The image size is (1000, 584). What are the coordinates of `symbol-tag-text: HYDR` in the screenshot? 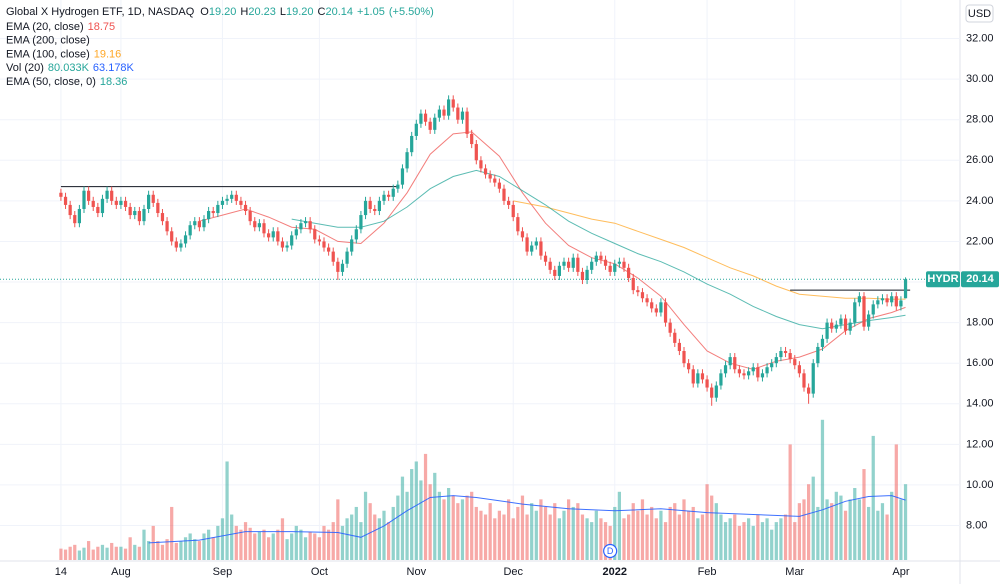 It's located at (942, 279).